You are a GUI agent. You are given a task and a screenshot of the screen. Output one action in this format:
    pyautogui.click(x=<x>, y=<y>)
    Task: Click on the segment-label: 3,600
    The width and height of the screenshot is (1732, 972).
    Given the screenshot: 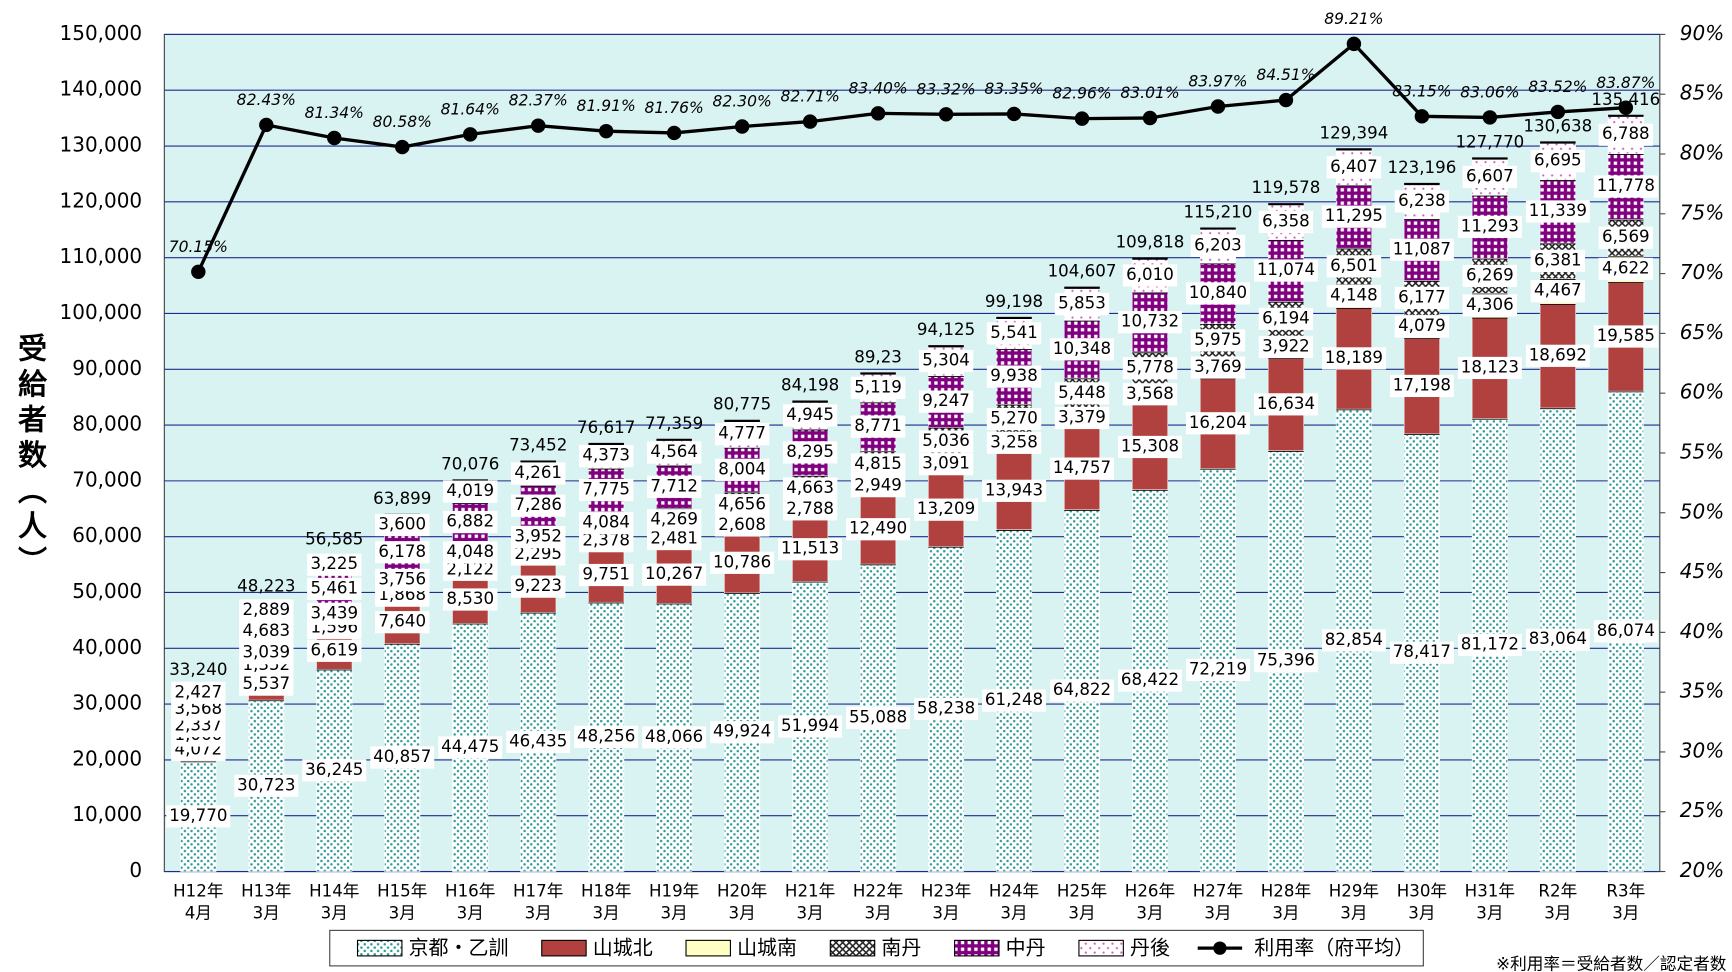 What is the action you would take?
    pyautogui.click(x=402, y=523)
    